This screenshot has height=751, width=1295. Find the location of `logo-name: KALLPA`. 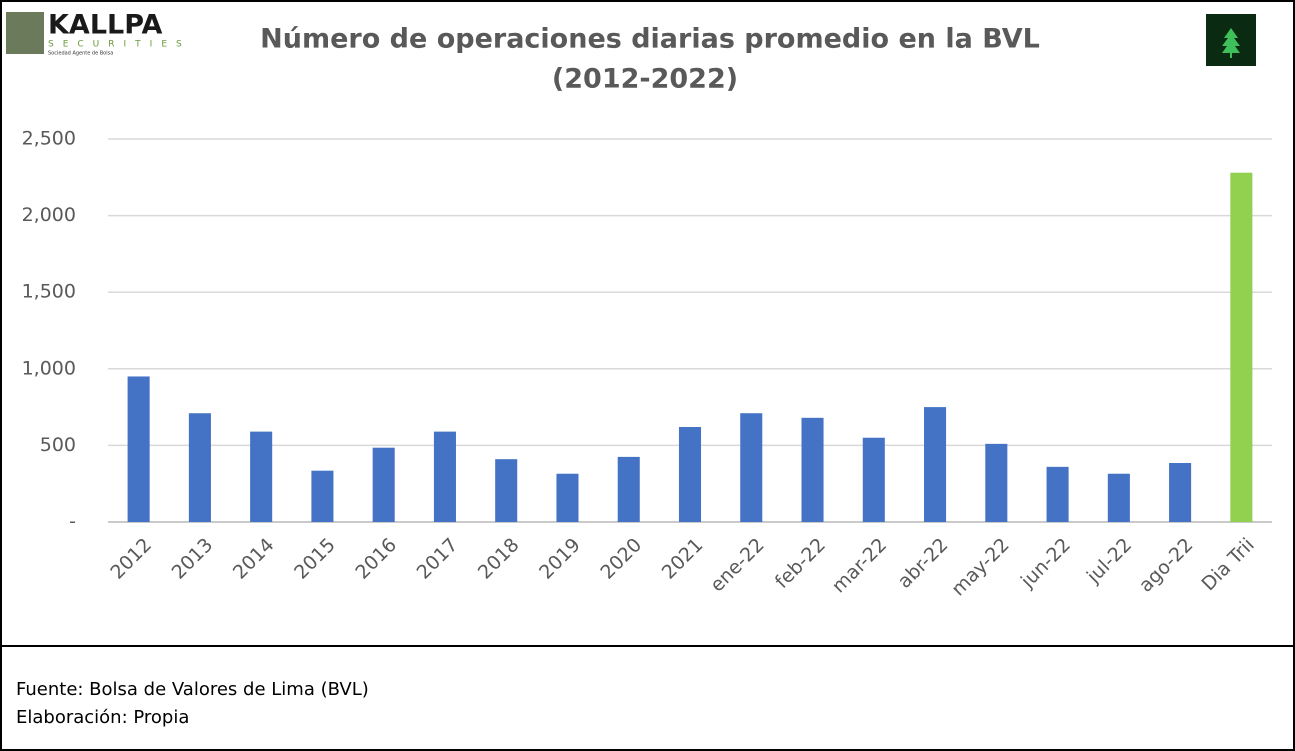

logo-name: KALLPA is located at coordinates (105, 25).